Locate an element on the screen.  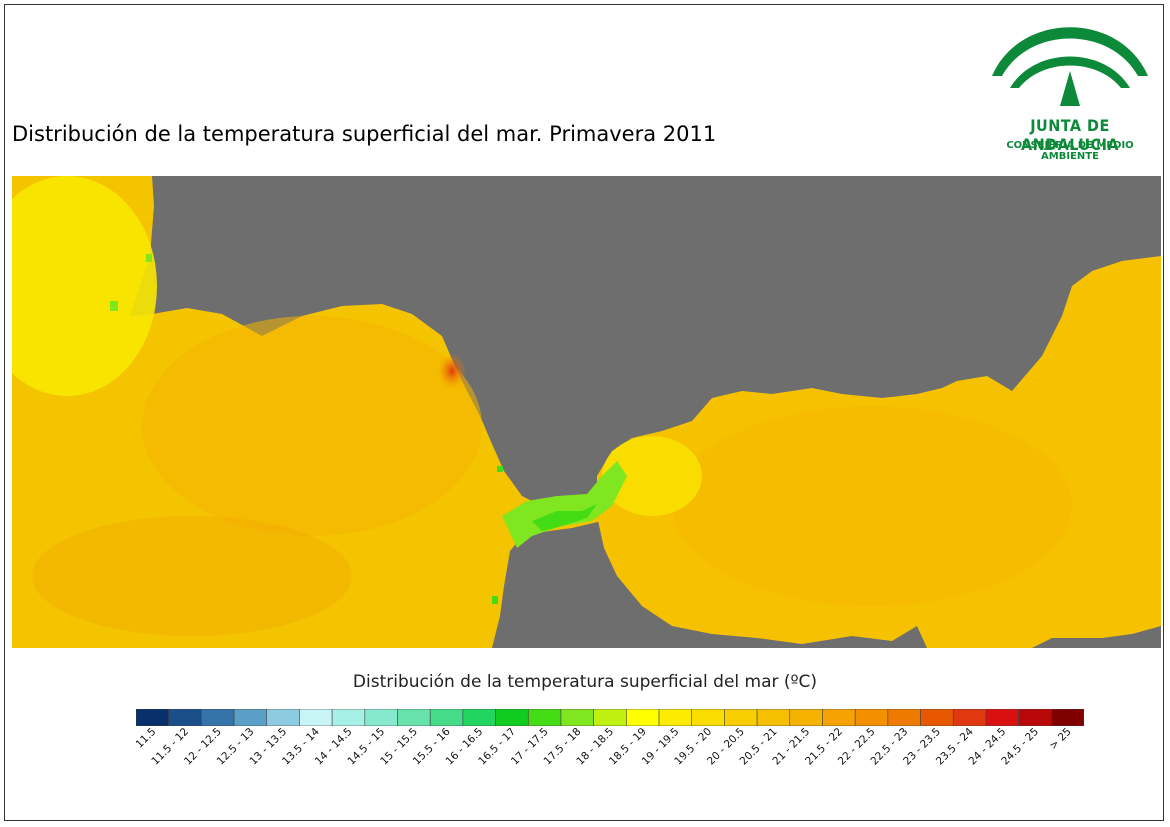
logo-emblem-icon is located at coordinates (1070, 66).